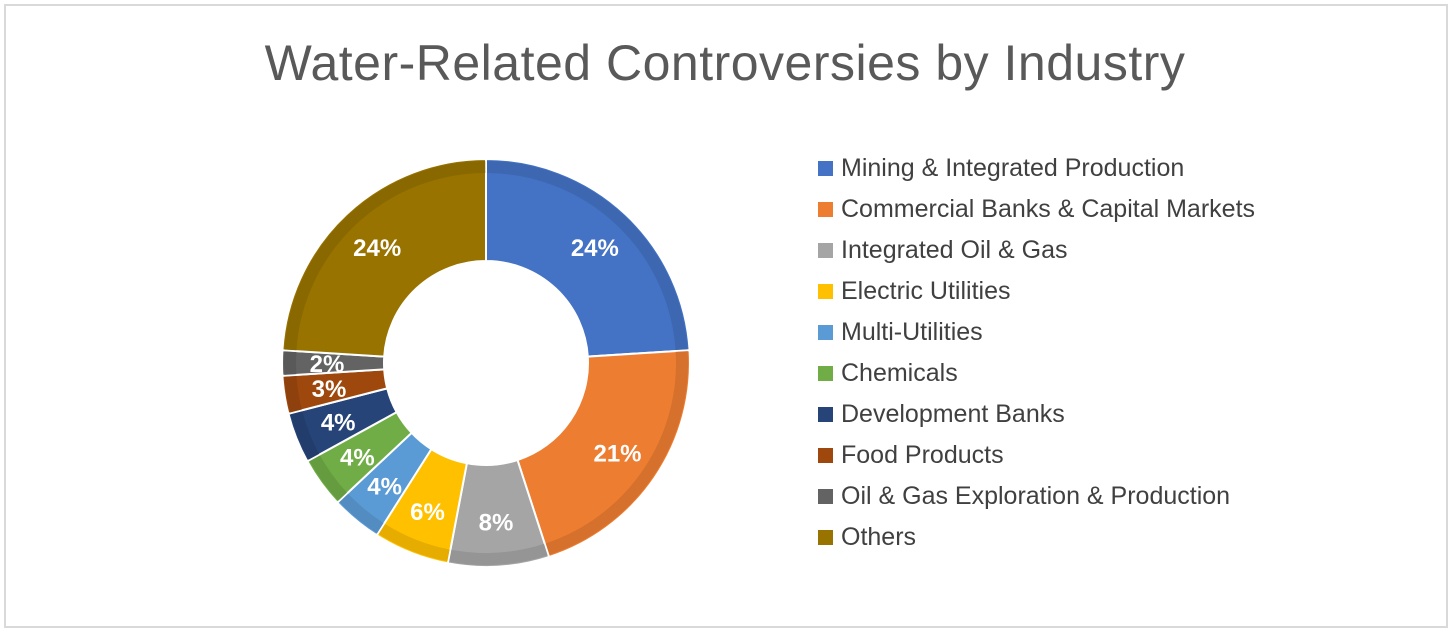 Image resolution: width=1456 pixels, height=636 pixels. Describe the element at coordinates (1036, 537) in the screenshot. I see `legend-item-10: Others` at that location.